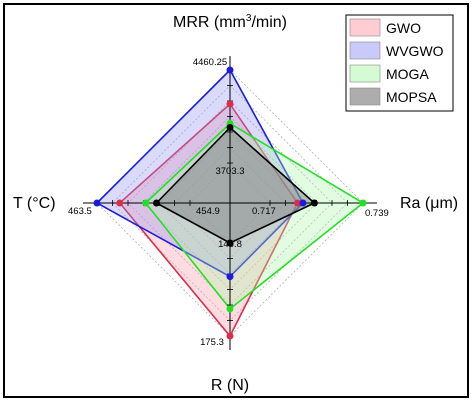 The height and width of the screenshot is (407, 474). What do you see at coordinates (365, 27) in the screenshot?
I see `legend-swatch-gwo` at bounding box center [365, 27].